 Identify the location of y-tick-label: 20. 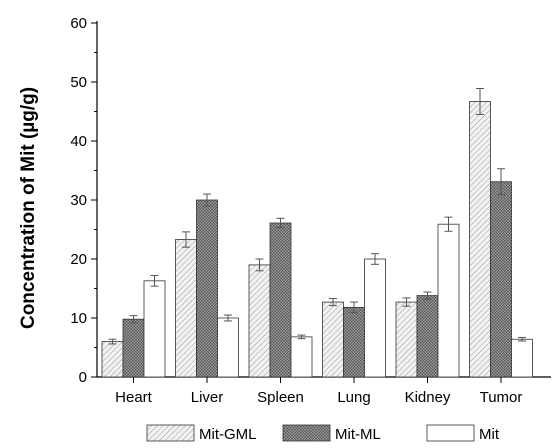
(78, 259).